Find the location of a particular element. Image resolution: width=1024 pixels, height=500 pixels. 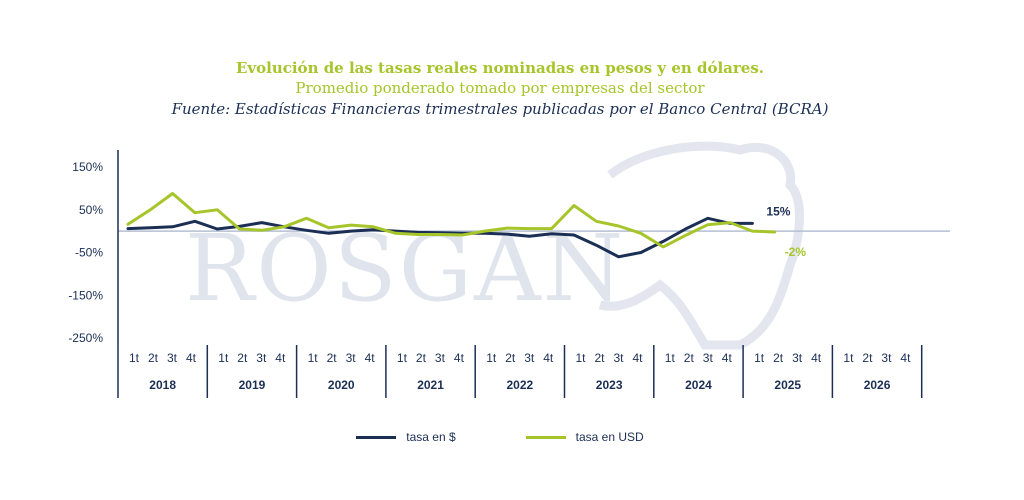

legend-item-usd: tasa en USD is located at coordinates (584, 437).